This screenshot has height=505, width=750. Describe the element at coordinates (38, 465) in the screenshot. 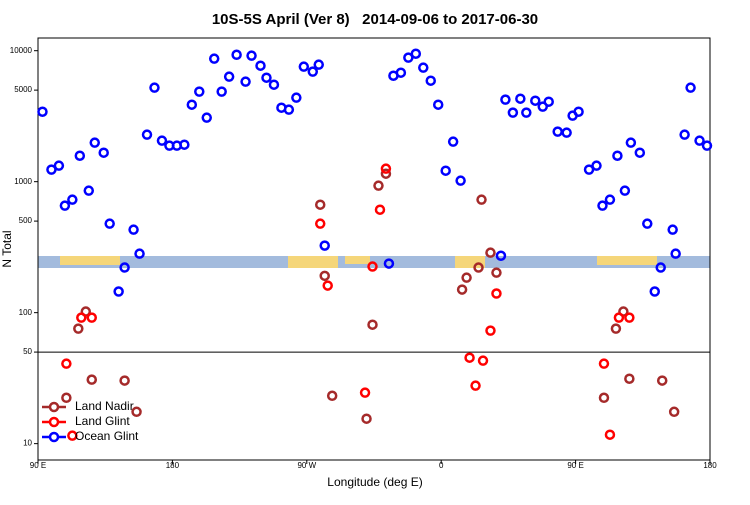

I see `x-tick-label: 90 E` at that location.